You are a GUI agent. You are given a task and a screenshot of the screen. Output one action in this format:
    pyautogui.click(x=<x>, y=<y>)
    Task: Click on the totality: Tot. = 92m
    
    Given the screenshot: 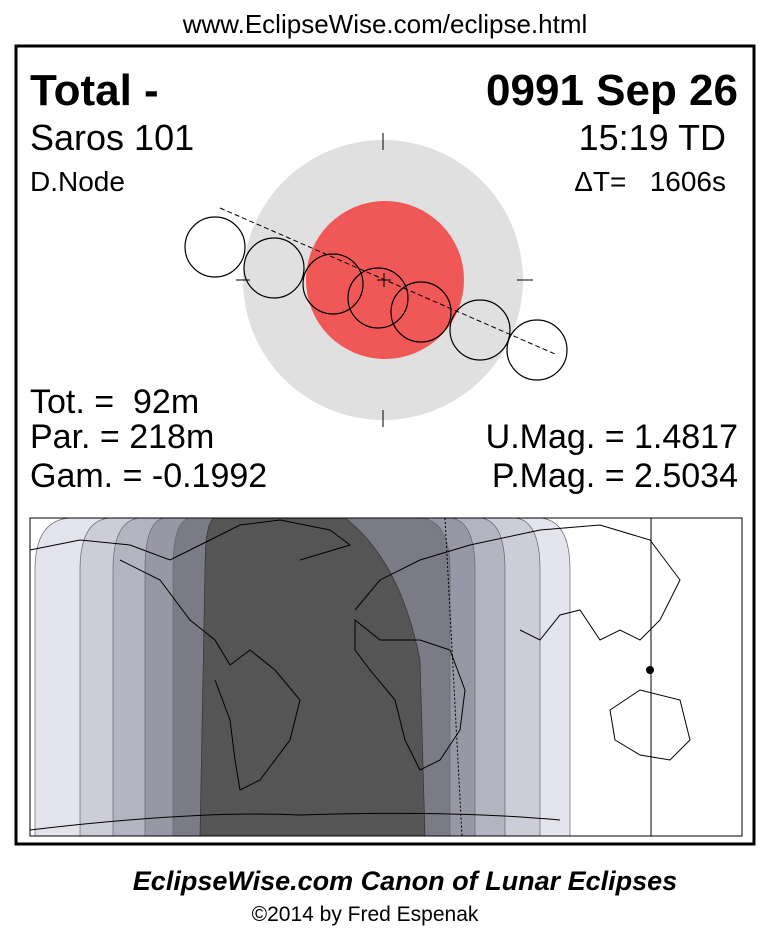 What is the action you would take?
    pyautogui.click(x=114, y=402)
    